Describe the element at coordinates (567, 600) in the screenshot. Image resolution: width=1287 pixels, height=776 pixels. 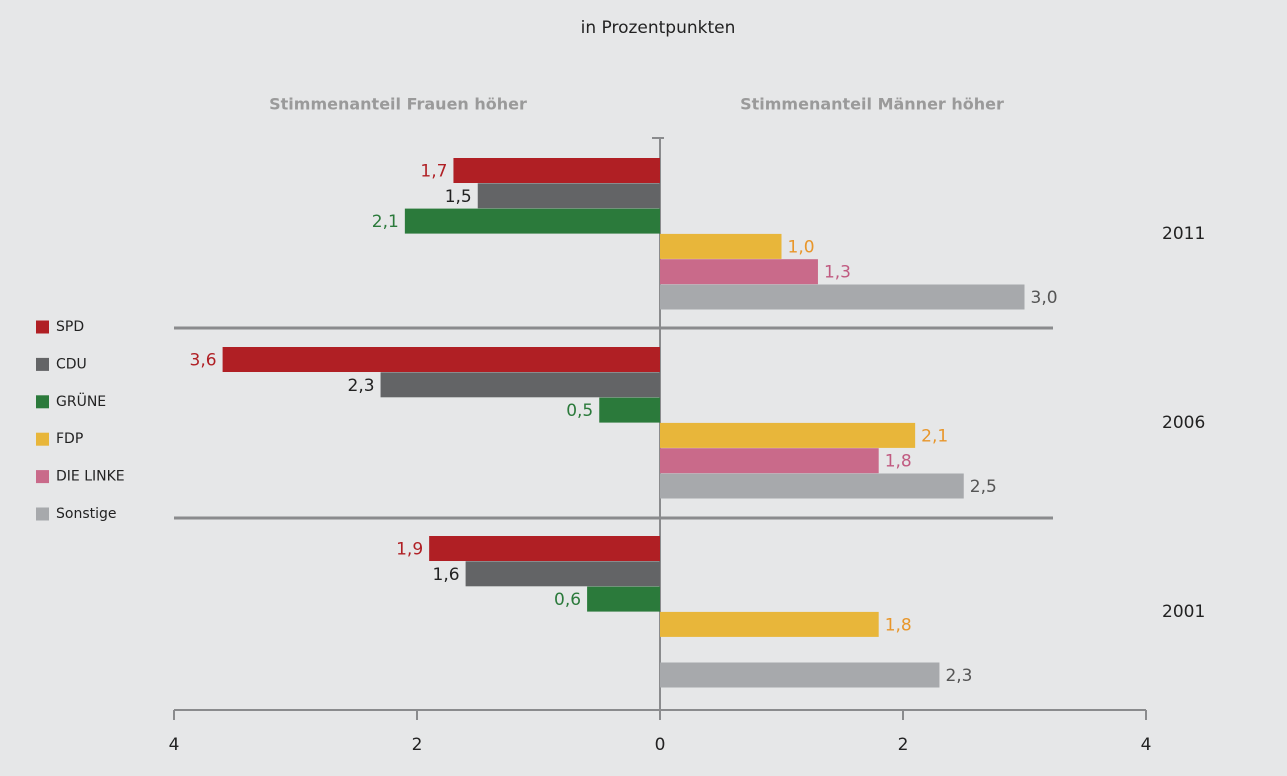
I see `value-label: 0,6` at that location.